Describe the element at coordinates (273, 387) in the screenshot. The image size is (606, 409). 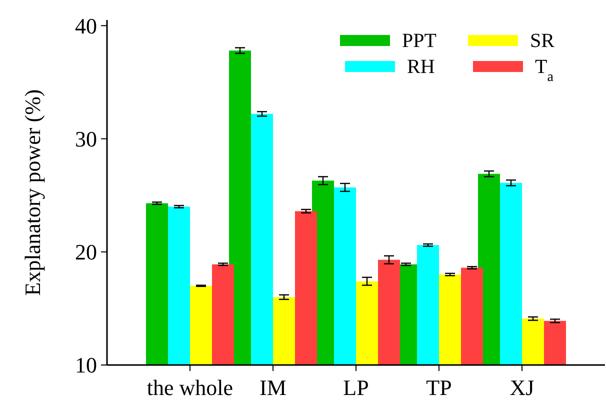
I see `x-tick-label: IM` at that location.